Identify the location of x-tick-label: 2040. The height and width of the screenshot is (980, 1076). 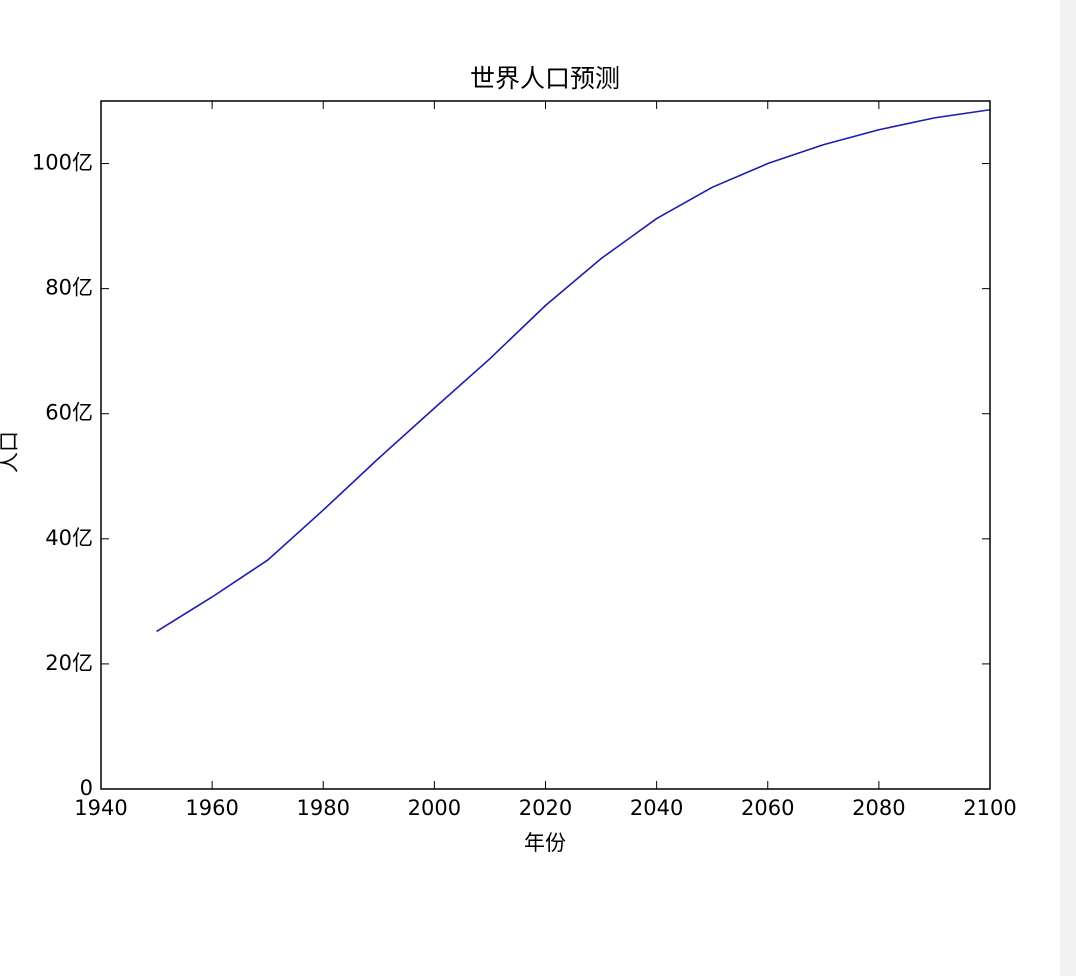
(656, 808).